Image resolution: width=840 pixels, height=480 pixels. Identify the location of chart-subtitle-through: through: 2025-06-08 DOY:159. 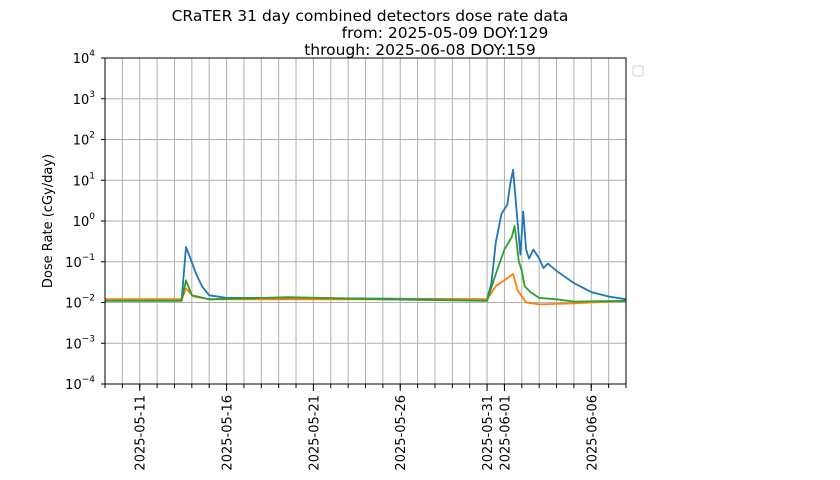
(420, 50).